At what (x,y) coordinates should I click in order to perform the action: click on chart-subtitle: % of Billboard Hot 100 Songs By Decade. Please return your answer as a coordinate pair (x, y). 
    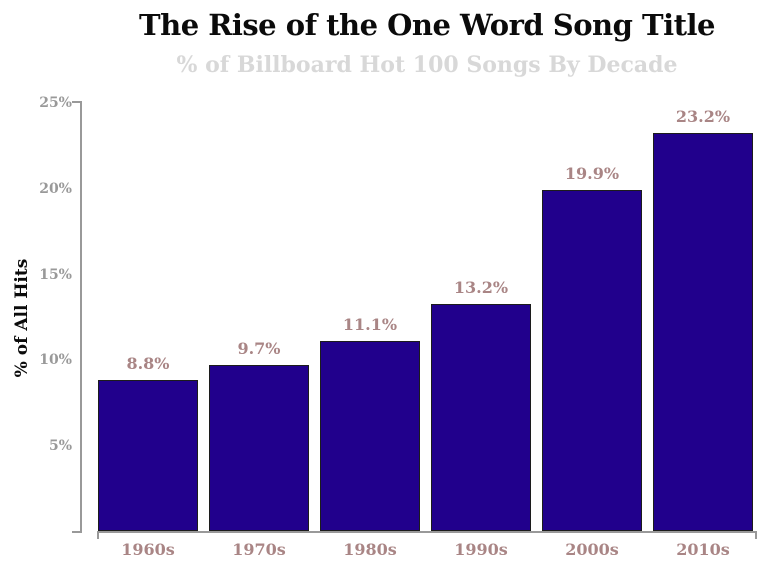
    Looking at the image, I should click on (427, 65).